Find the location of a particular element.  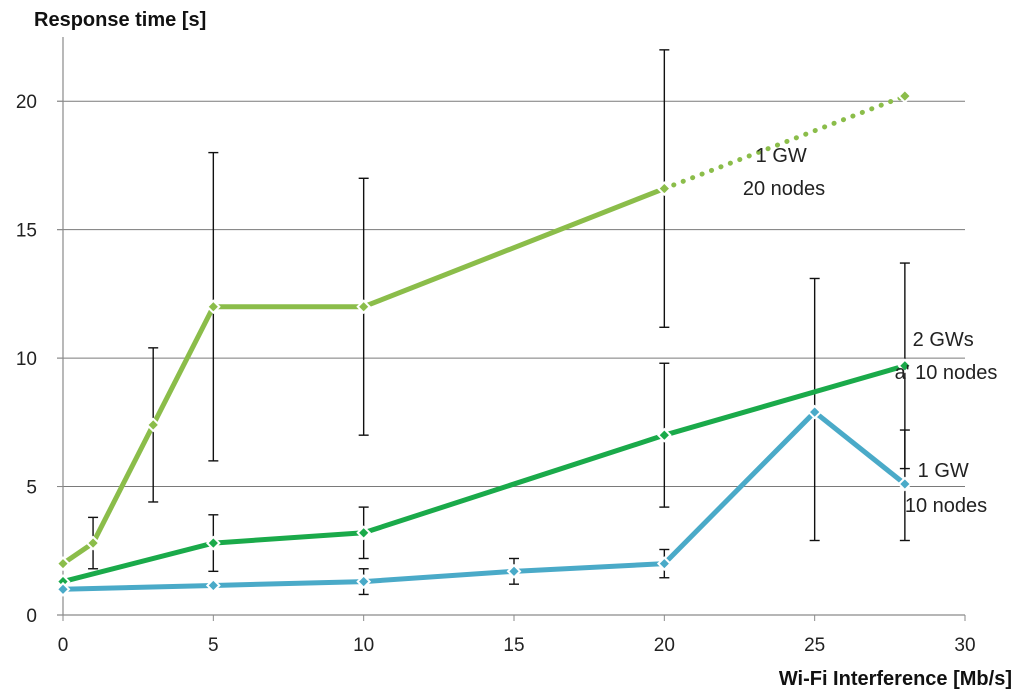

y-tick-label: 15 is located at coordinates (26, 231).